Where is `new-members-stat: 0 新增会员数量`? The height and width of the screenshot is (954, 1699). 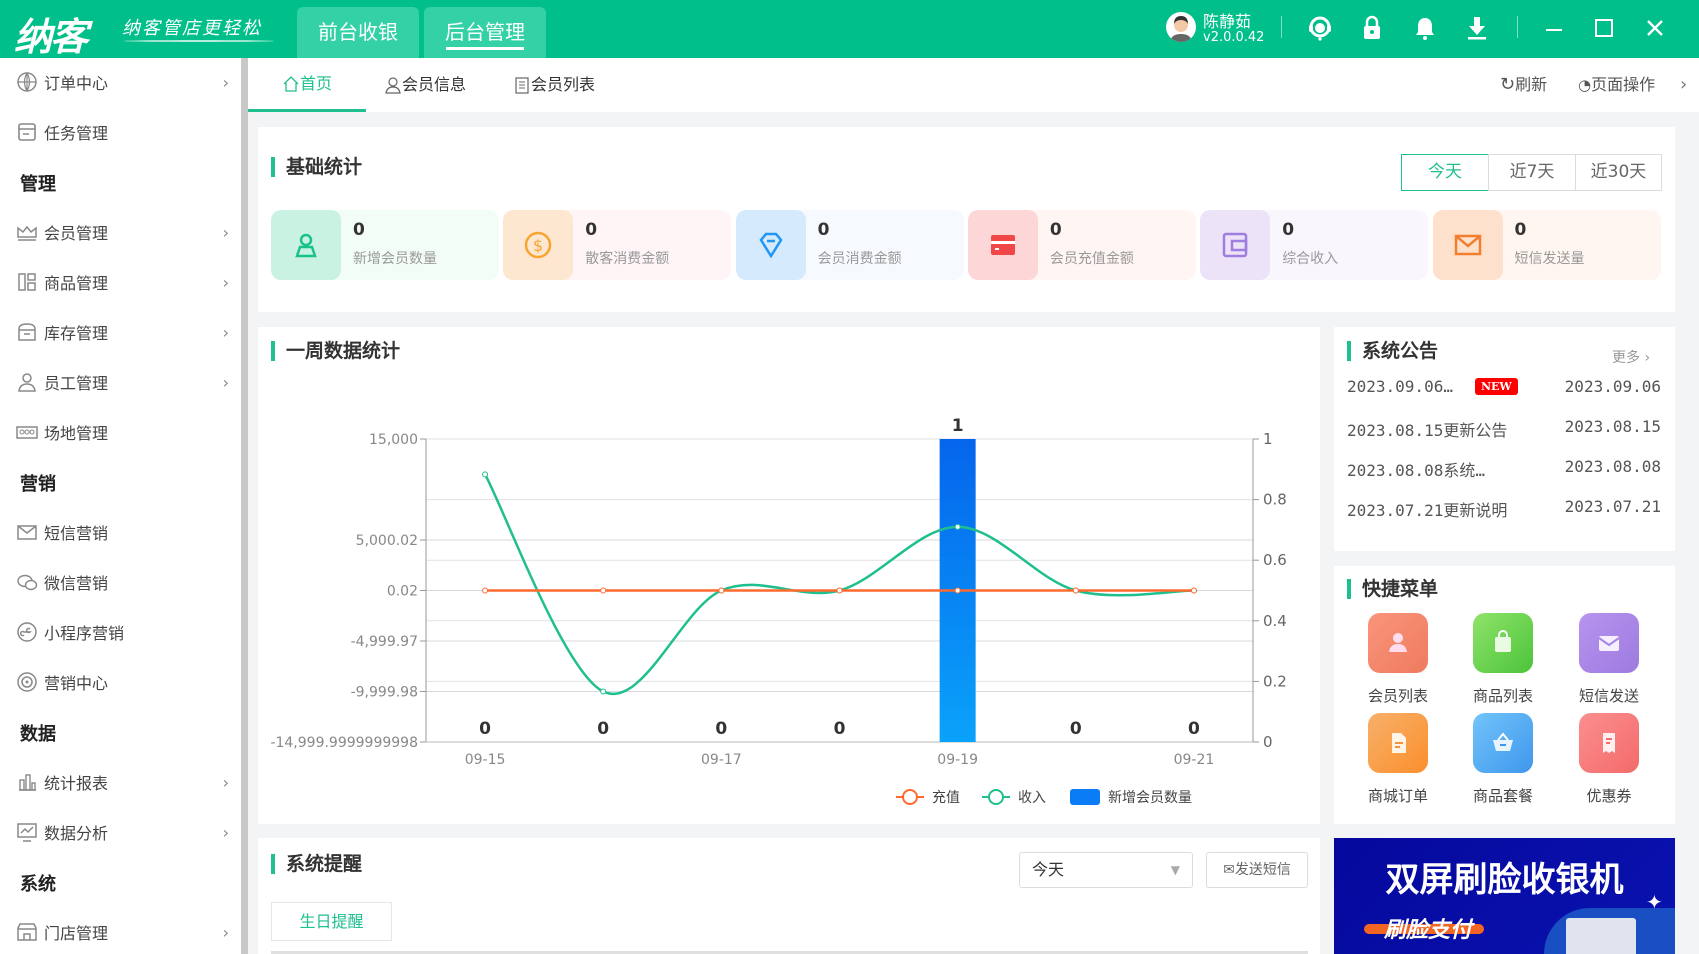 new-members-stat: 0 新增会员数量 is located at coordinates (385, 245).